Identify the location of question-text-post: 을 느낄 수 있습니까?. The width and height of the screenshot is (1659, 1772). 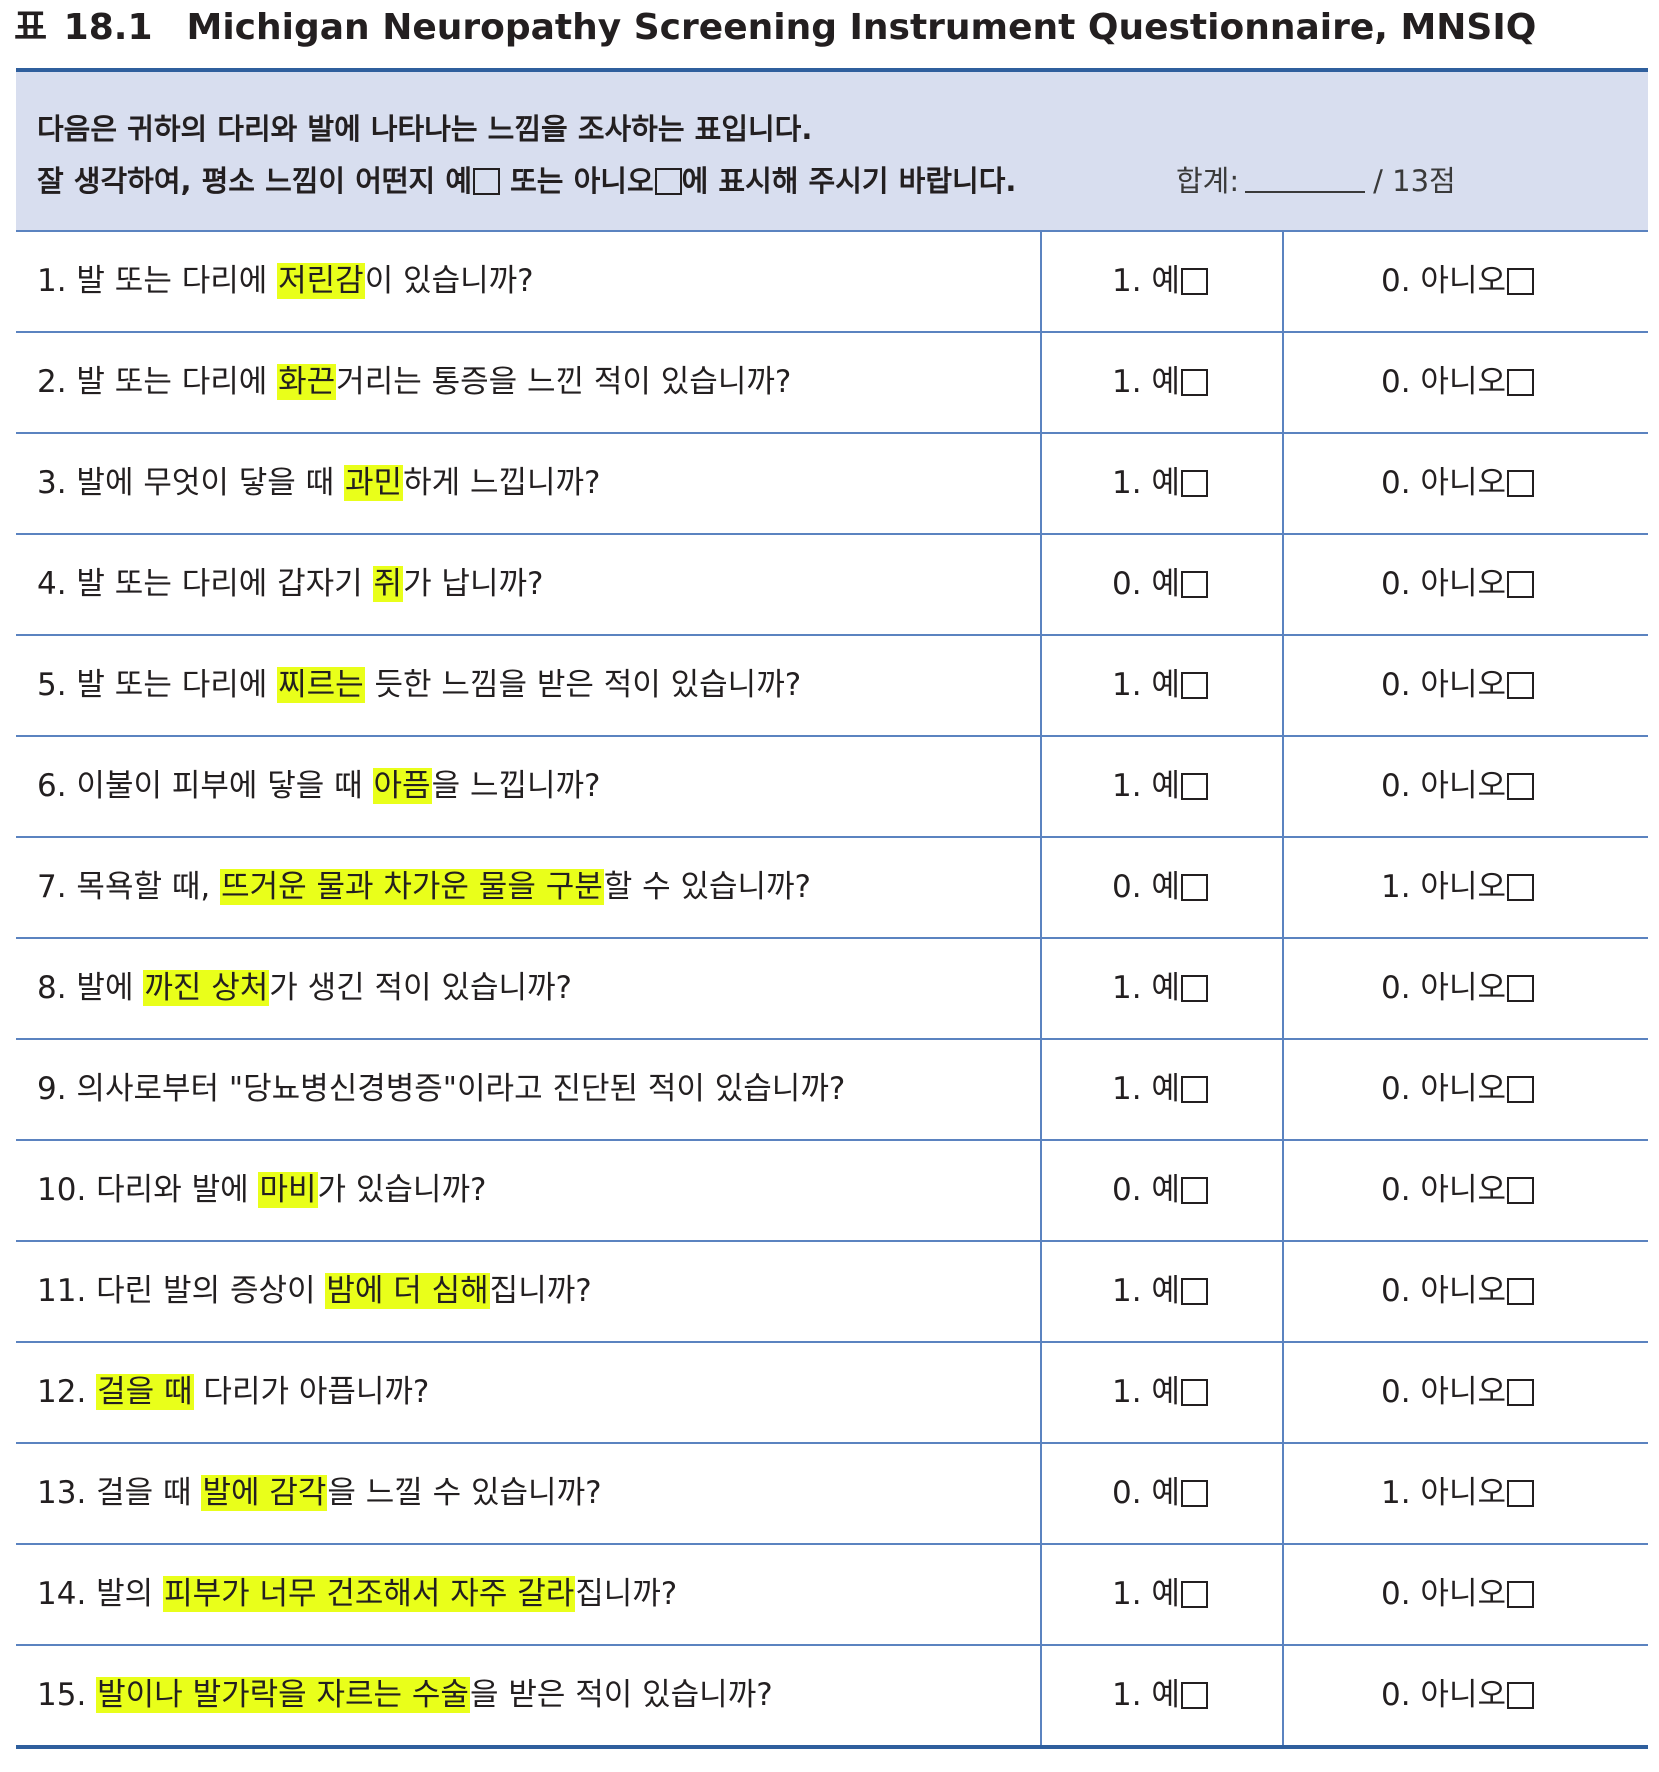
(464, 1493).